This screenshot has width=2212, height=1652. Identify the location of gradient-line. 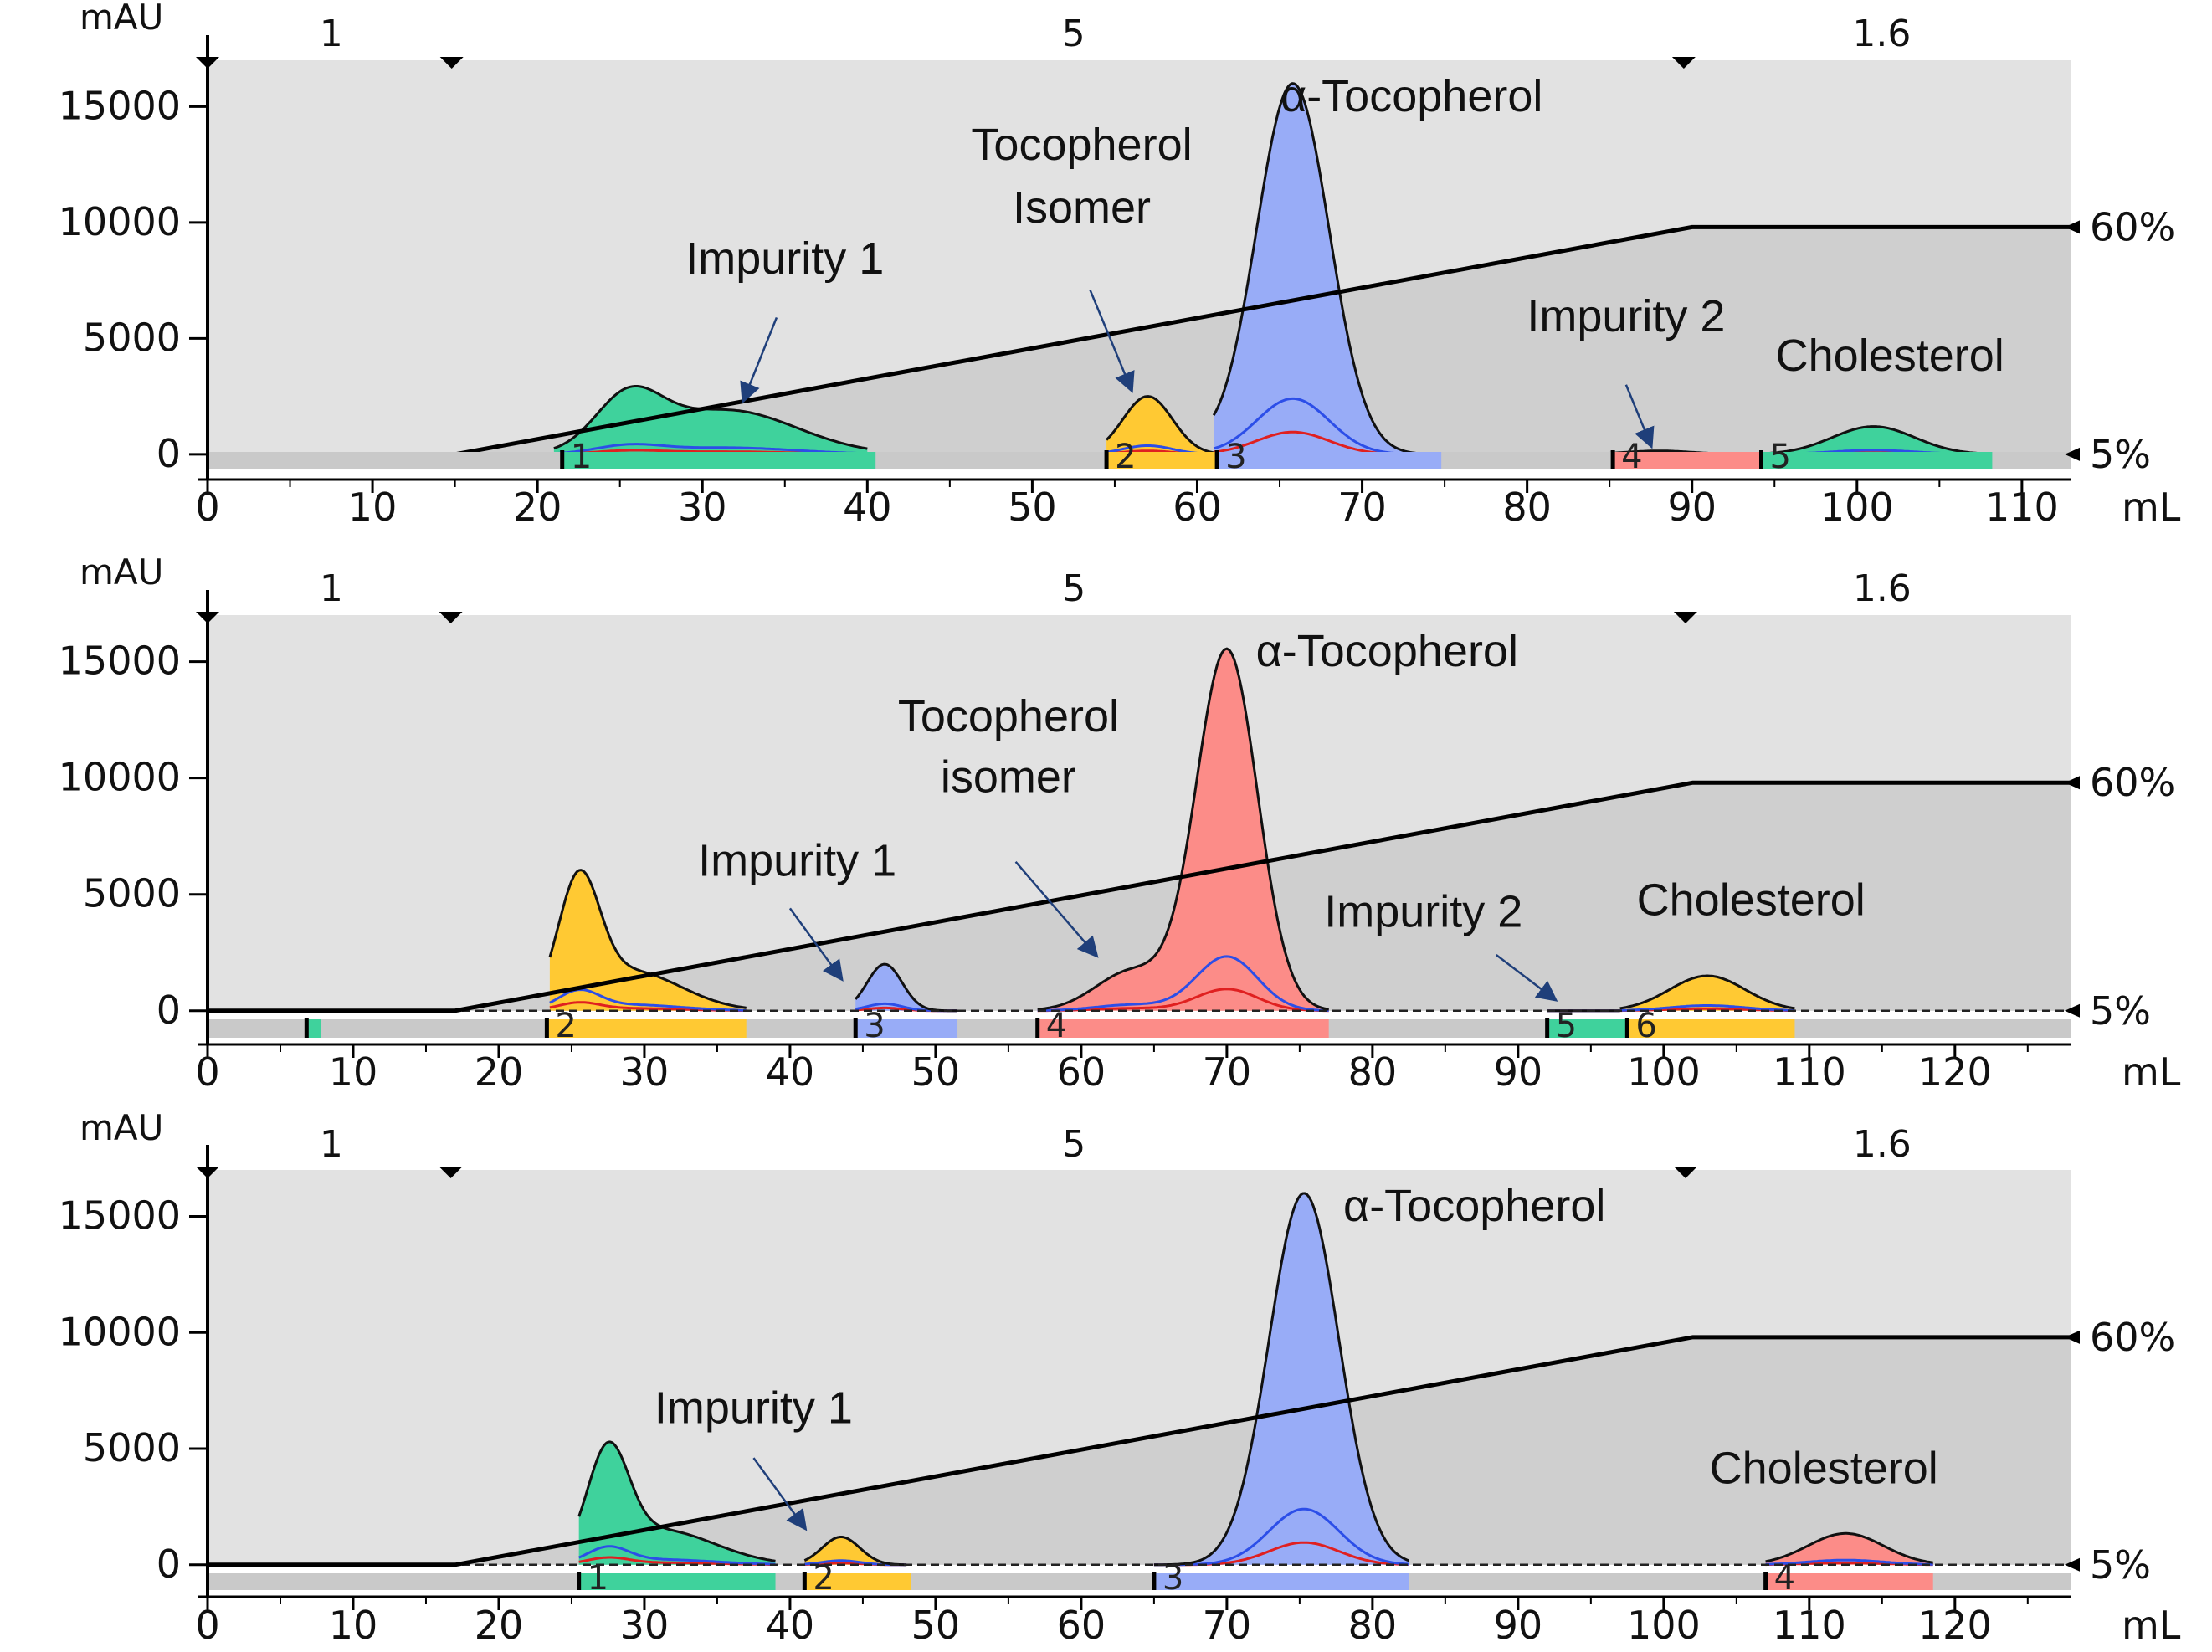
(1139, 896).